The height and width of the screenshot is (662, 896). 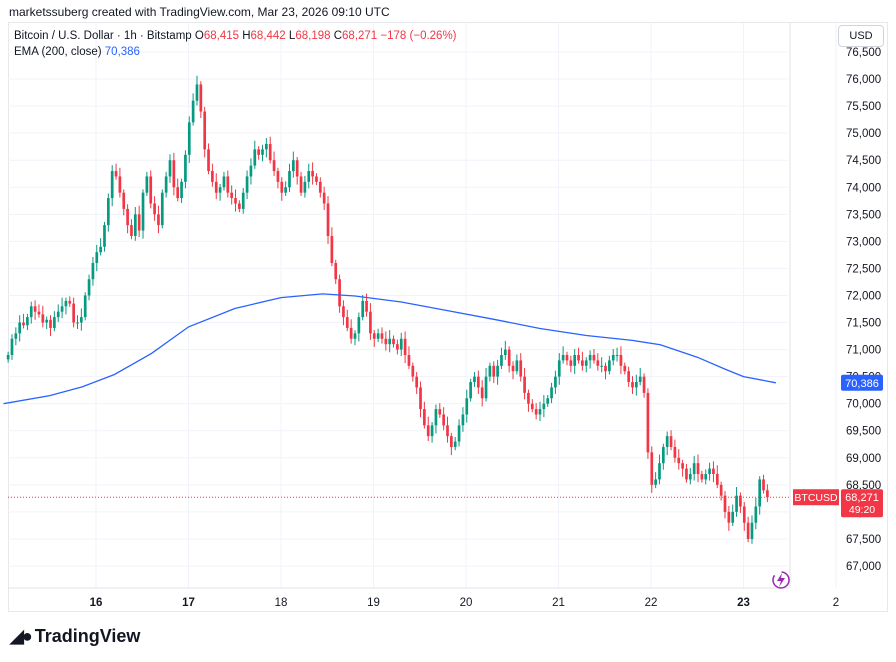 I want to click on x-tick-label: 22, so click(x=651, y=603).